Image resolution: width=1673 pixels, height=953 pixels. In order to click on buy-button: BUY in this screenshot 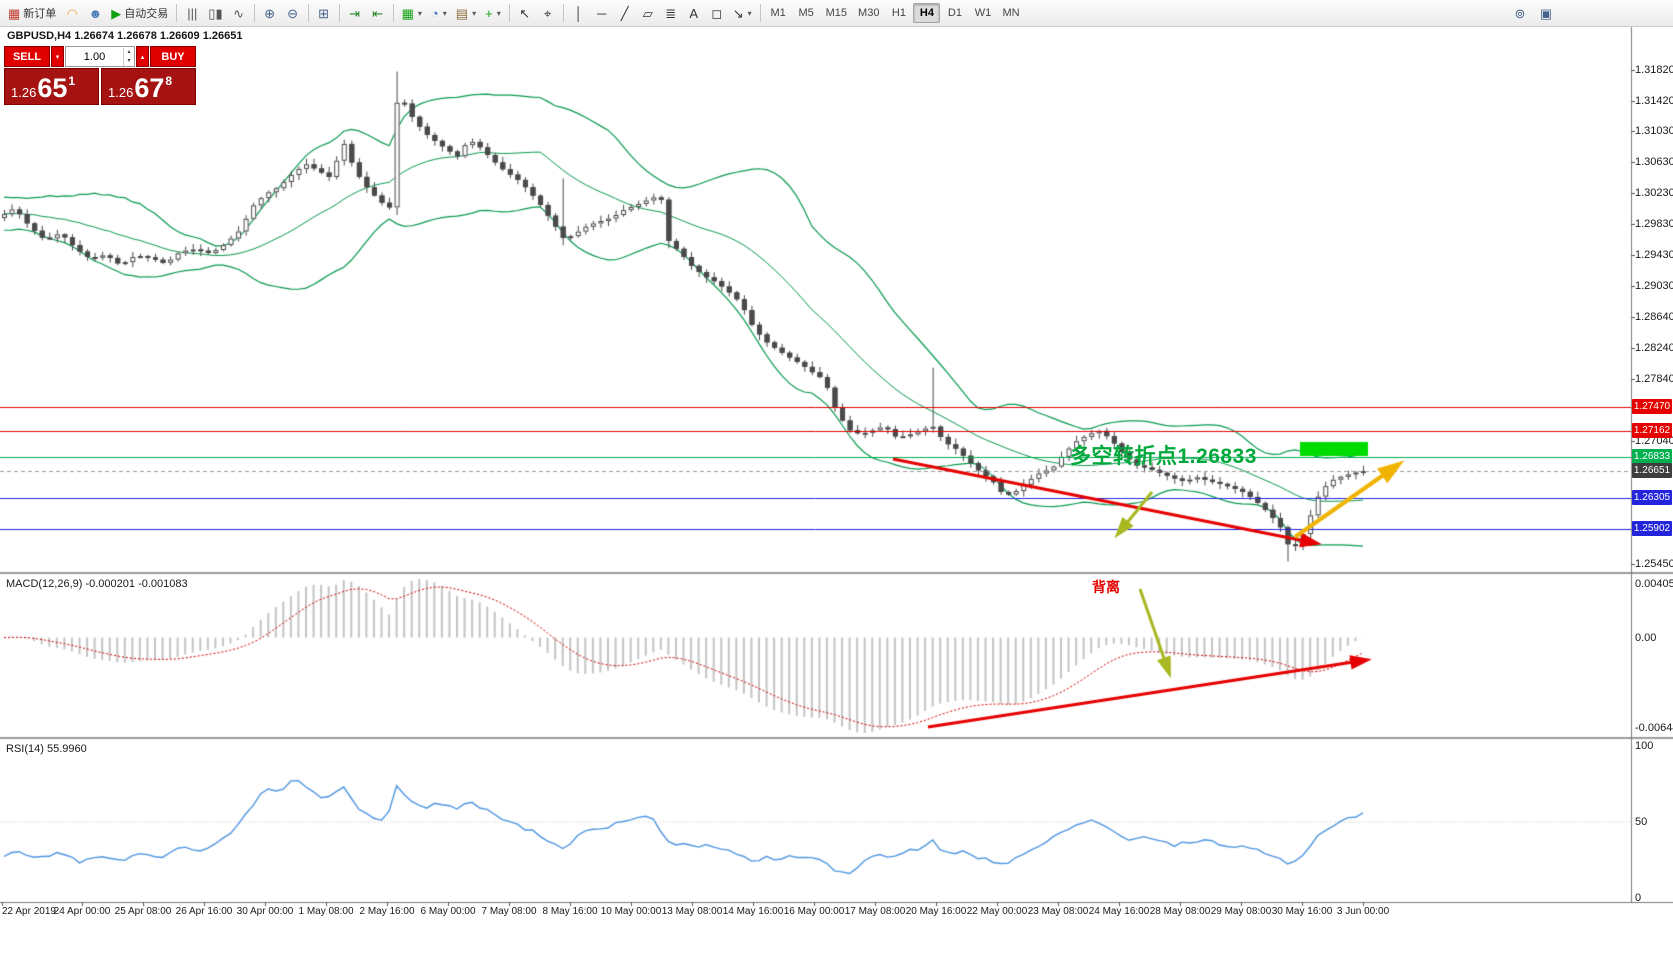, I will do `click(173, 56)`.